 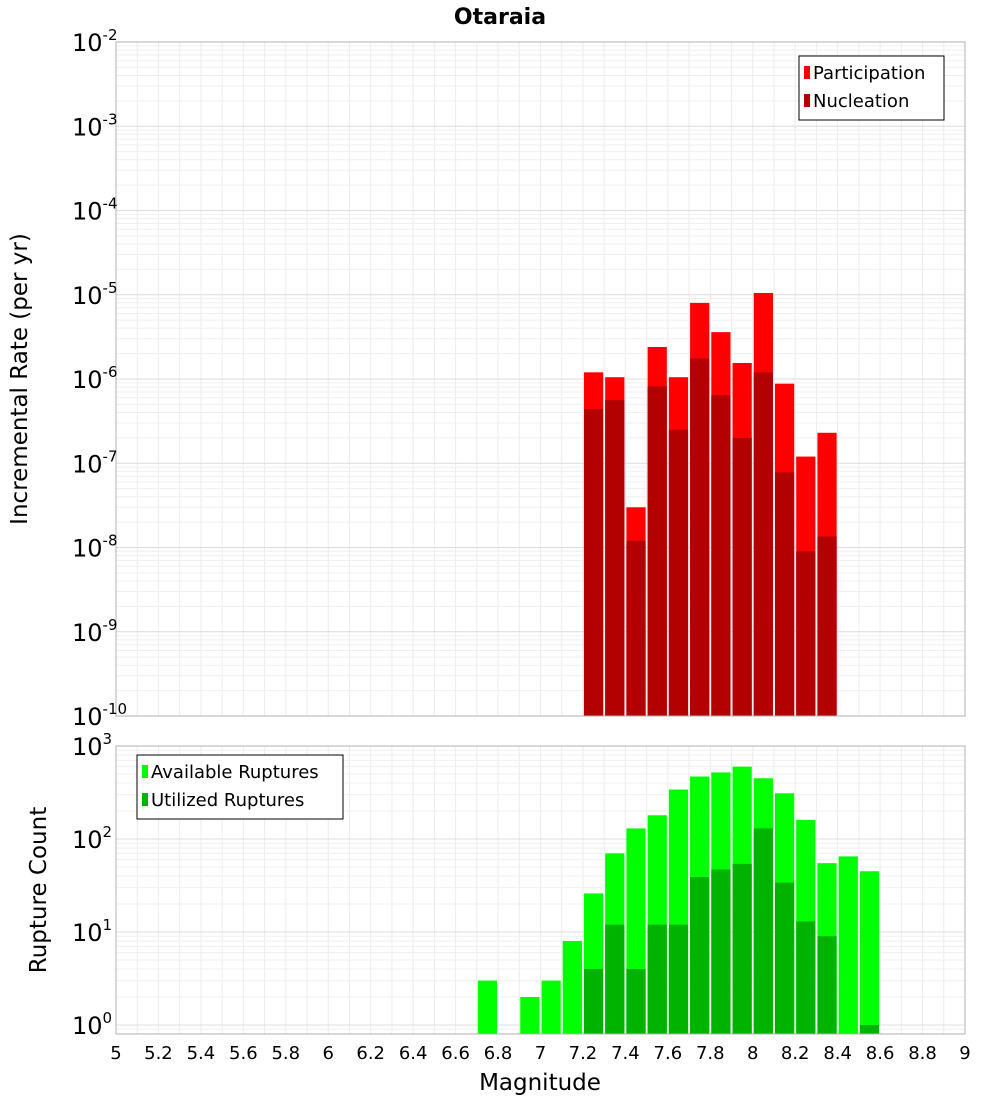 I want to click on count-axis-label: Rupture Count, so click(x=39, y=890).